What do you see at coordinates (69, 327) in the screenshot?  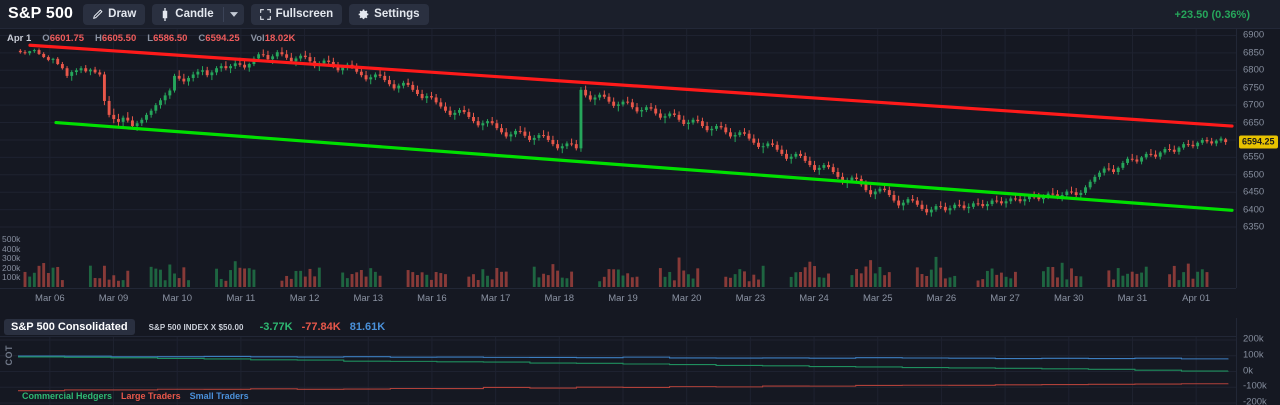 I see `cot-title: S&P 500 Consolidated` at bounding box center [69, 327].